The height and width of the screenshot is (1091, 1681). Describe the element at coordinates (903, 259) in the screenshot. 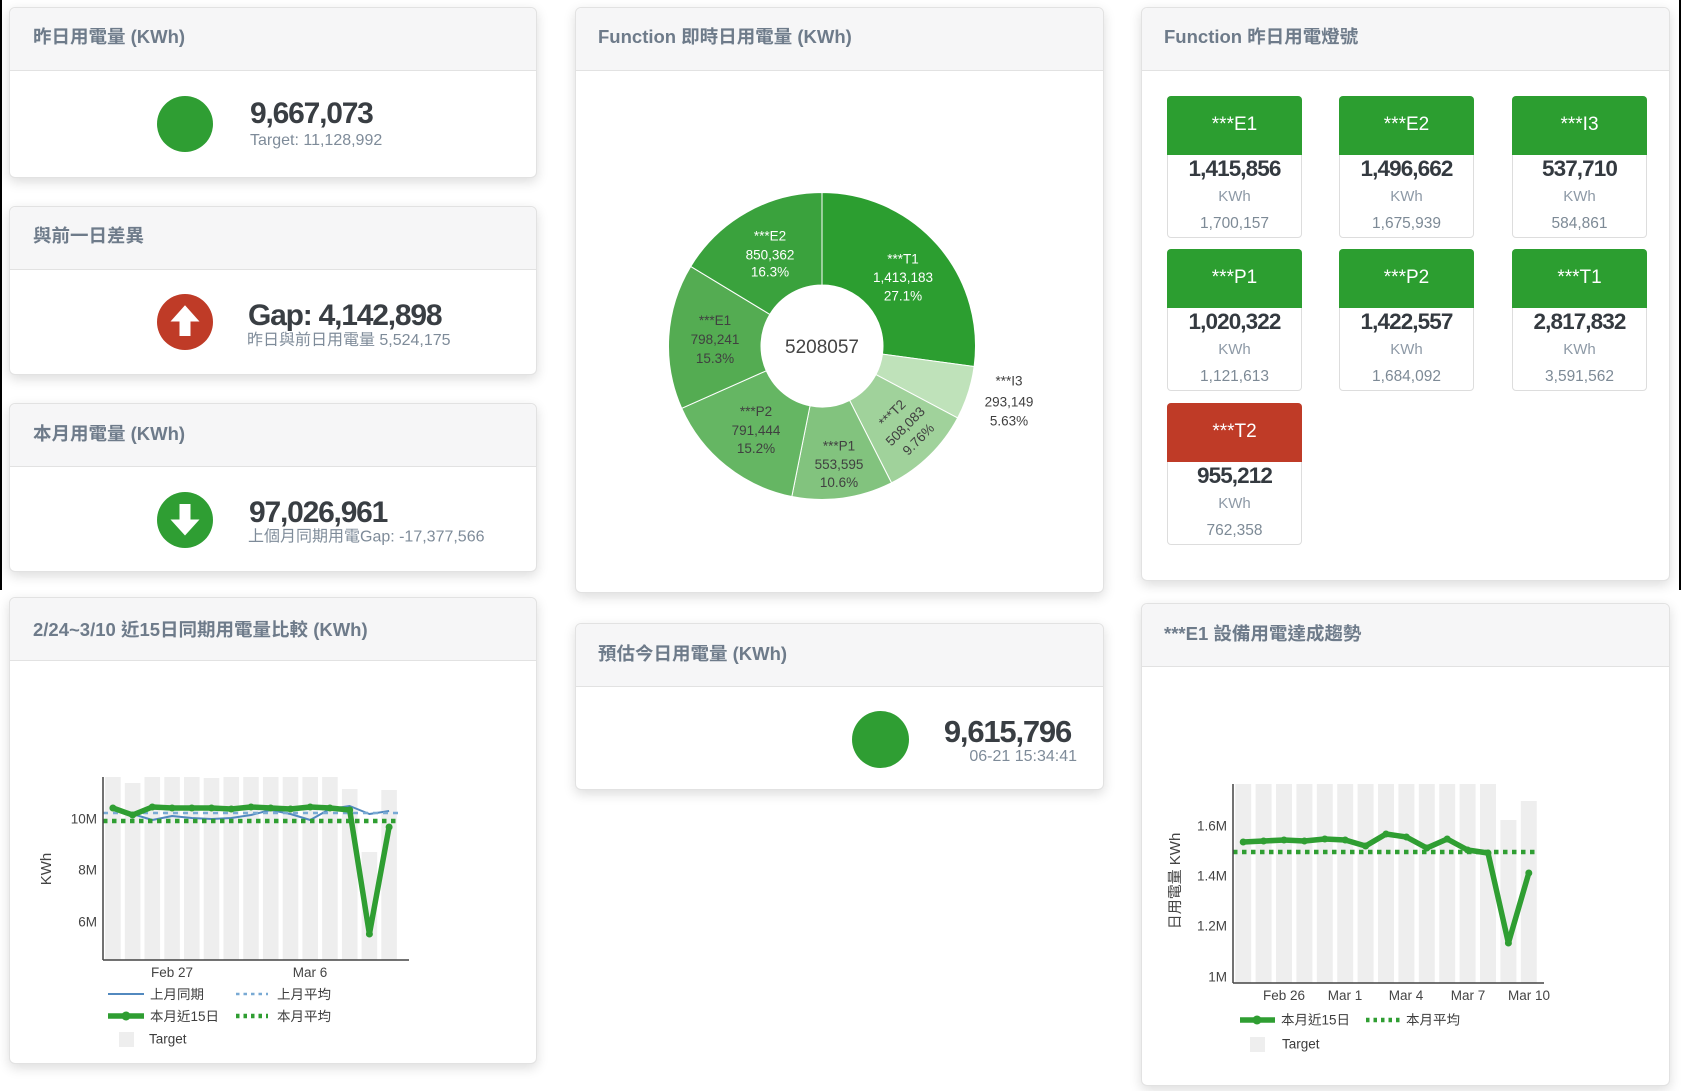

I see `svg-text: ***T1` at that location.